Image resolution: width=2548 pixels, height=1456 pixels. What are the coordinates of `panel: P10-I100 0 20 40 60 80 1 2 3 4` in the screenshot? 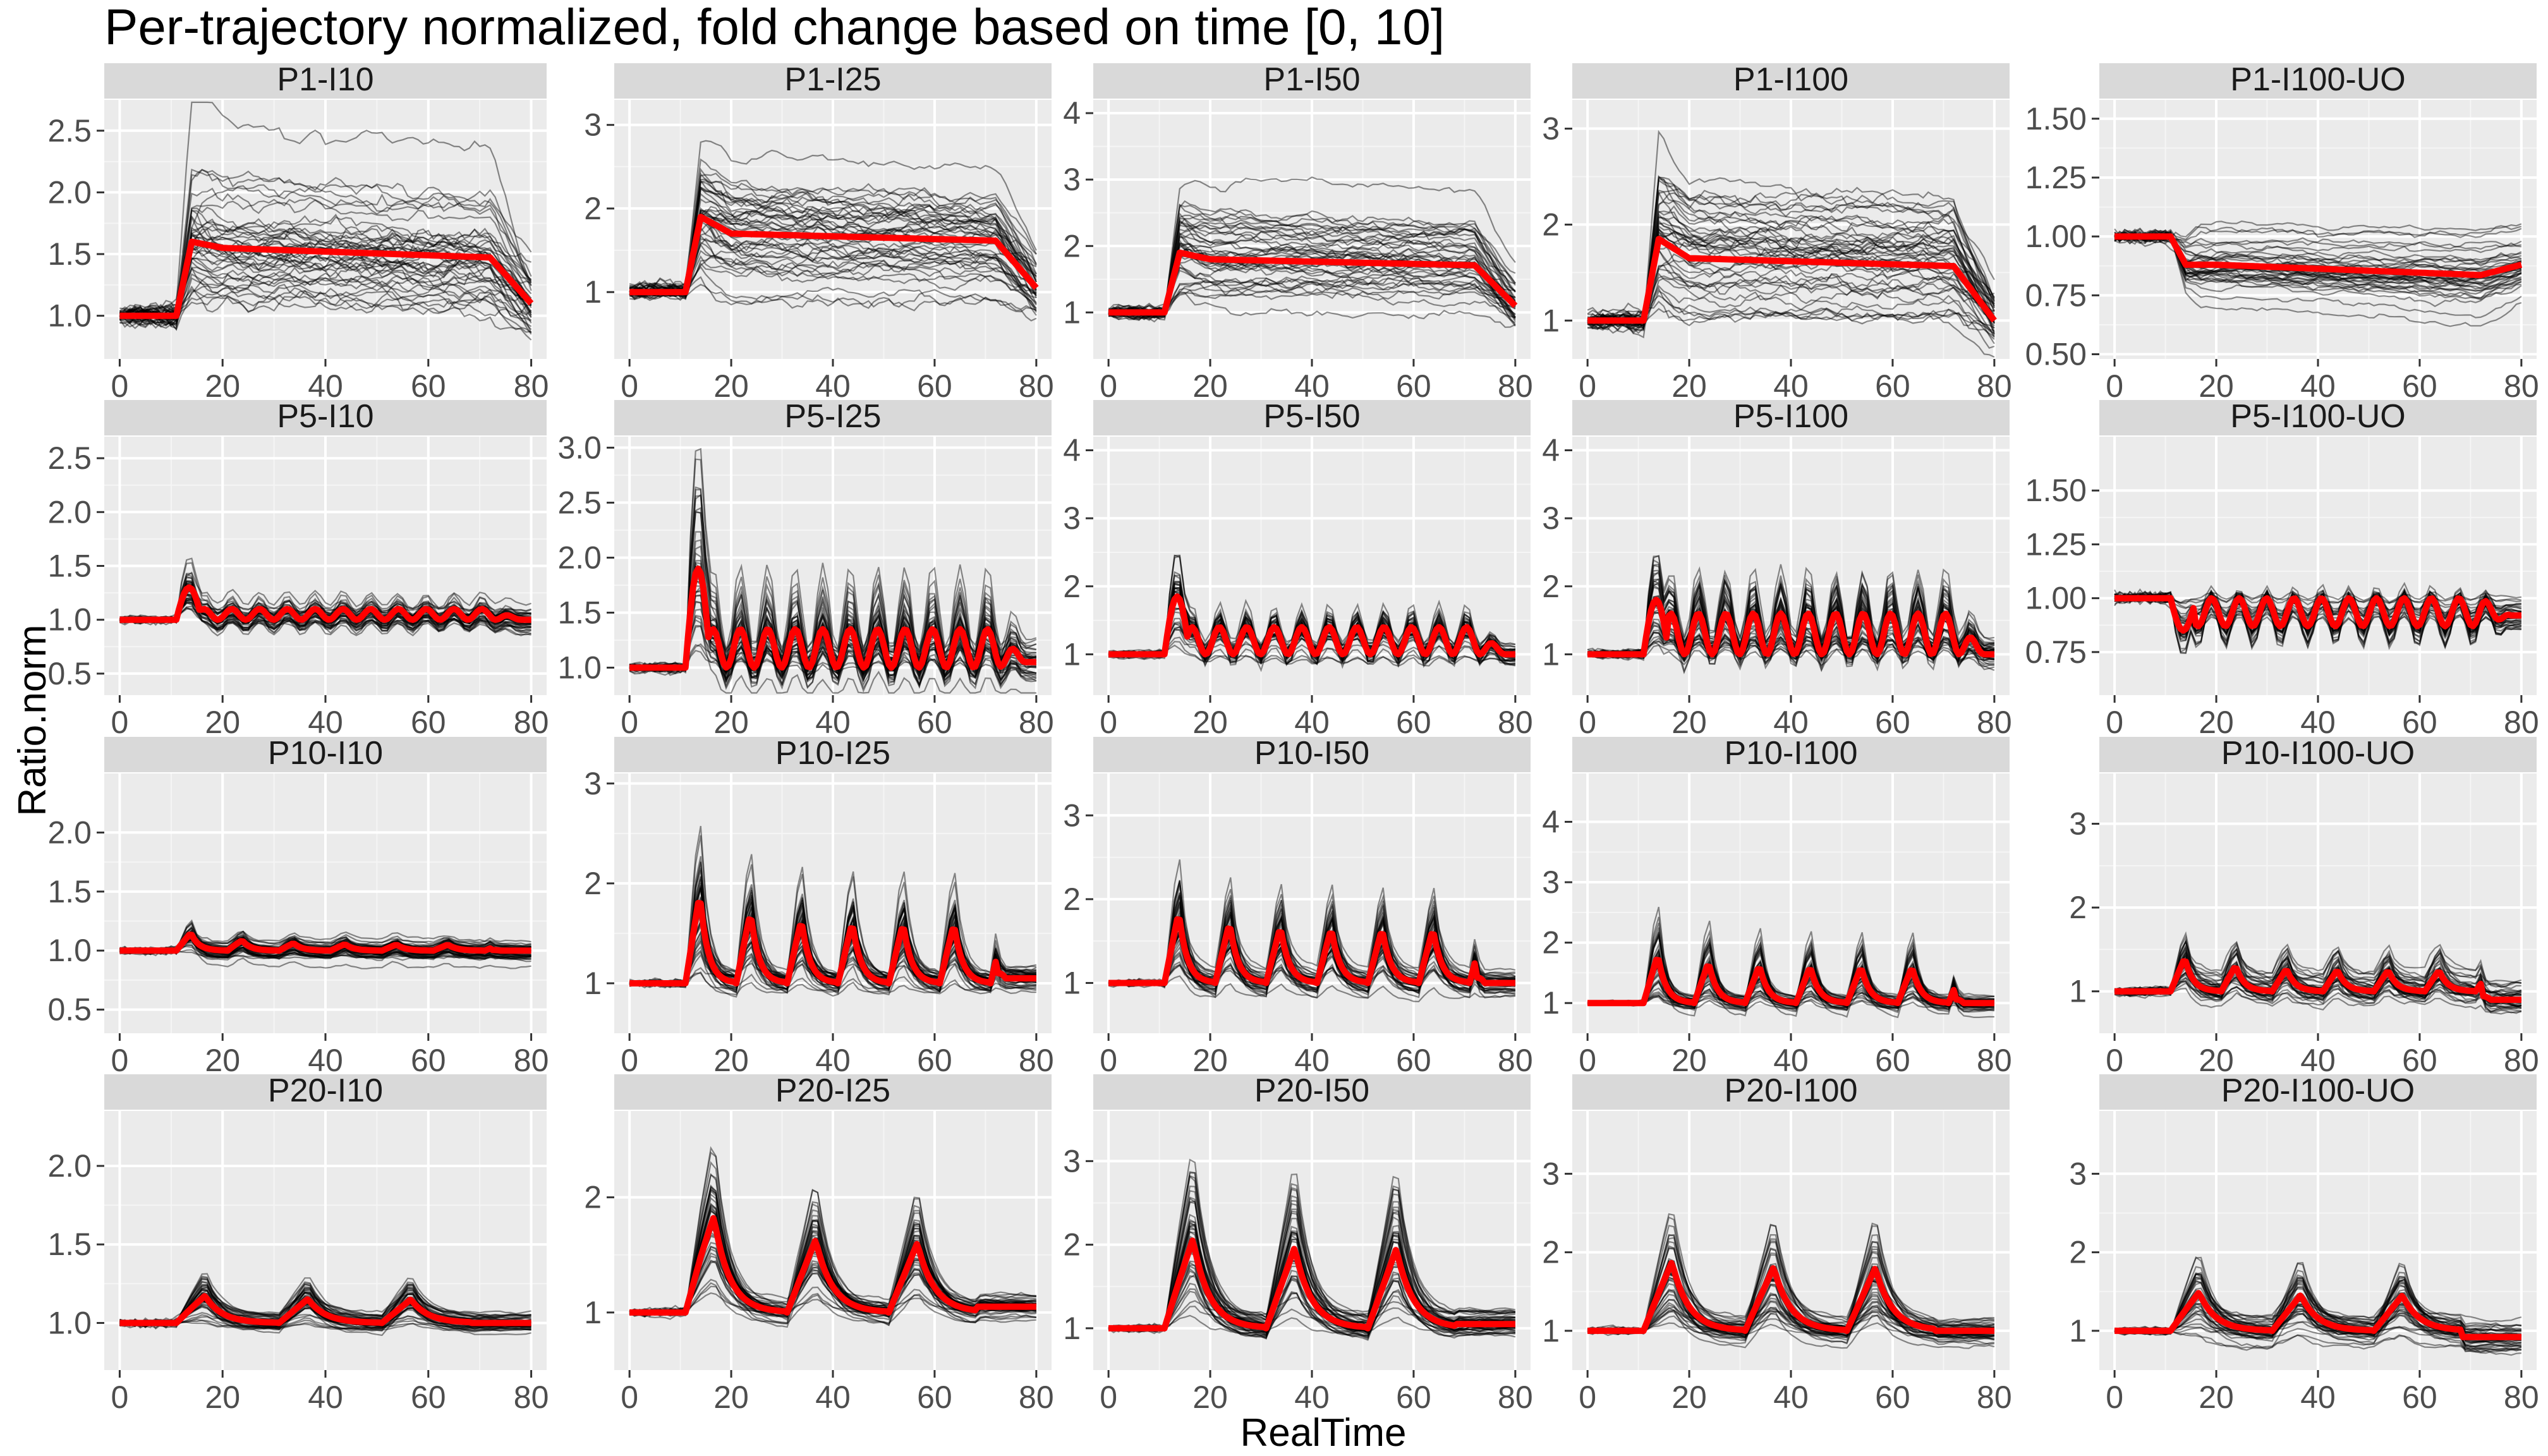 It's located at (1776, 906).